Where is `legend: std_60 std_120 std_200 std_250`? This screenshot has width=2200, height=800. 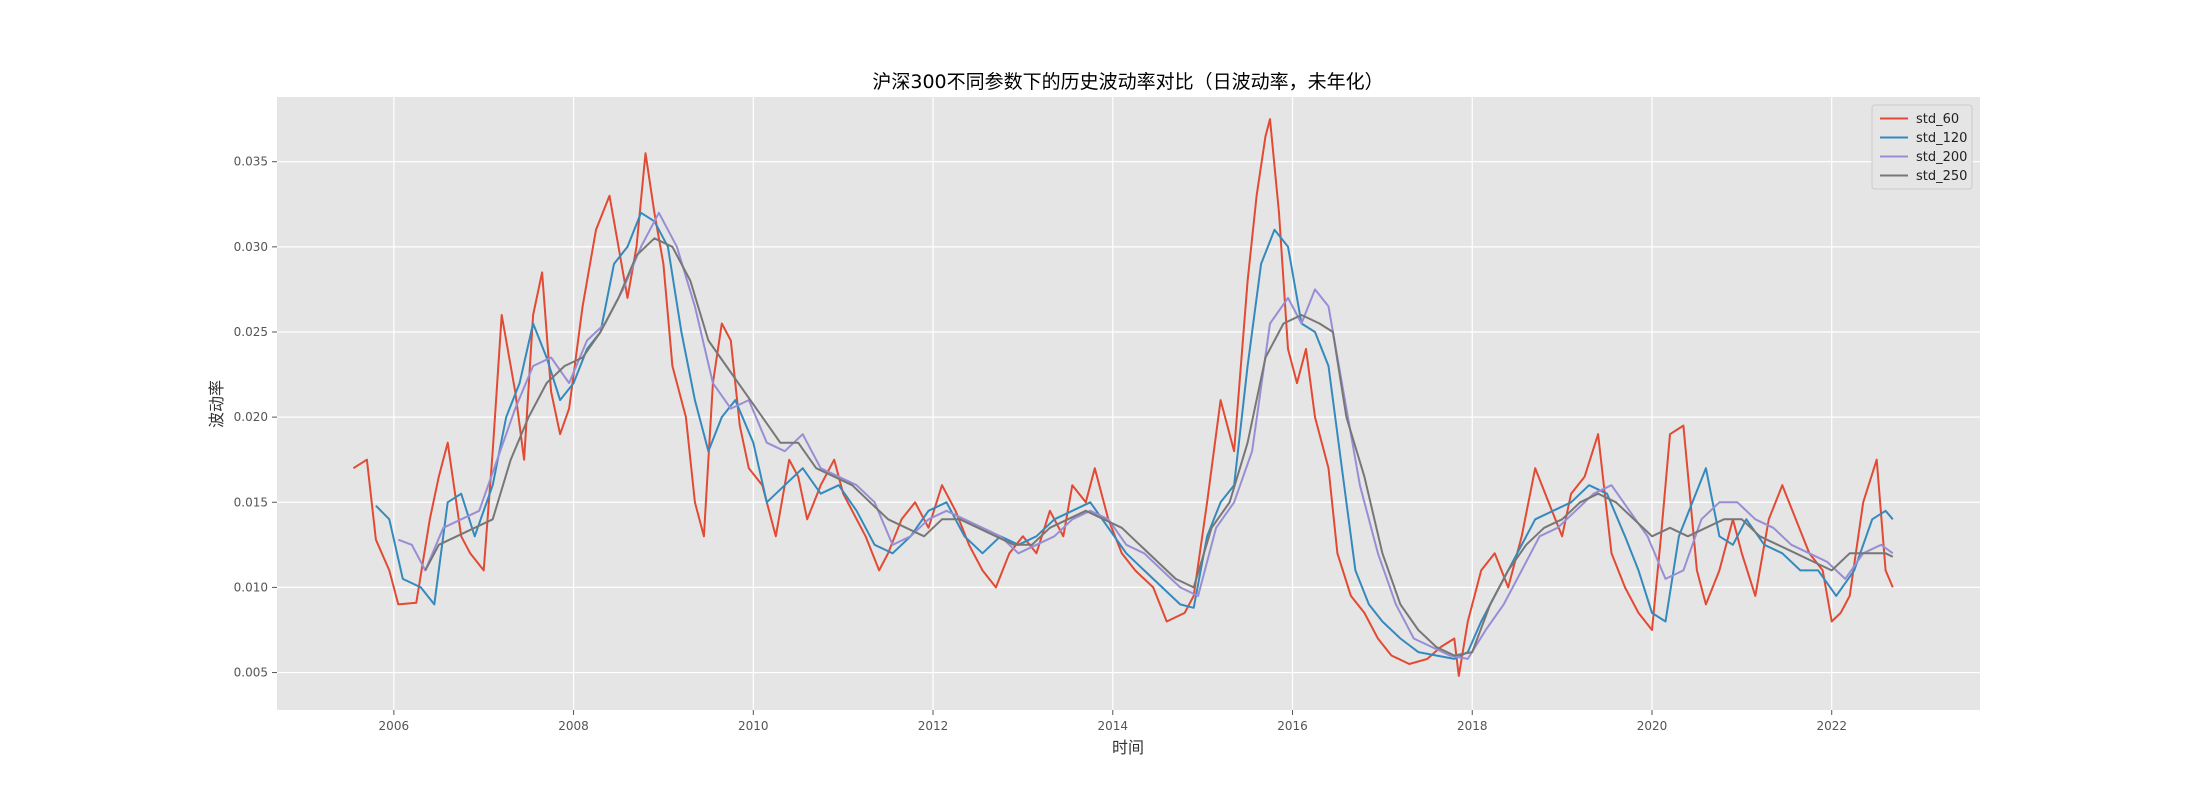
legend: std_60 std_120 std_200 std_250 is located at coordinates (1922, 147).